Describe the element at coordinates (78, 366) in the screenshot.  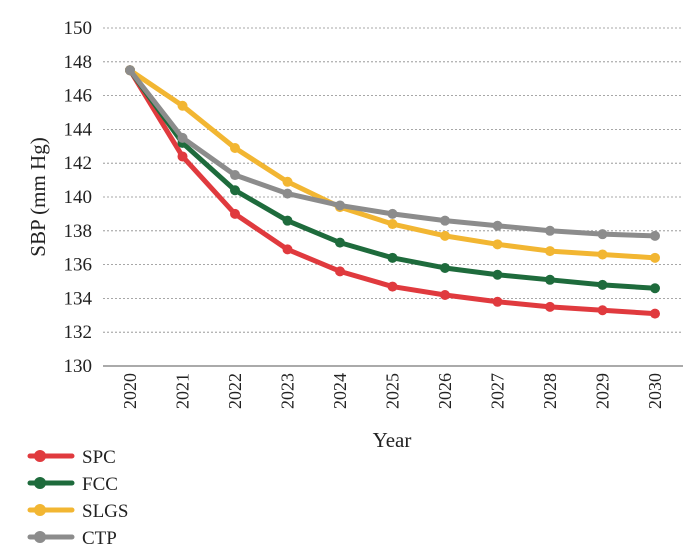
I see `y-tick-label: 130` at that location.